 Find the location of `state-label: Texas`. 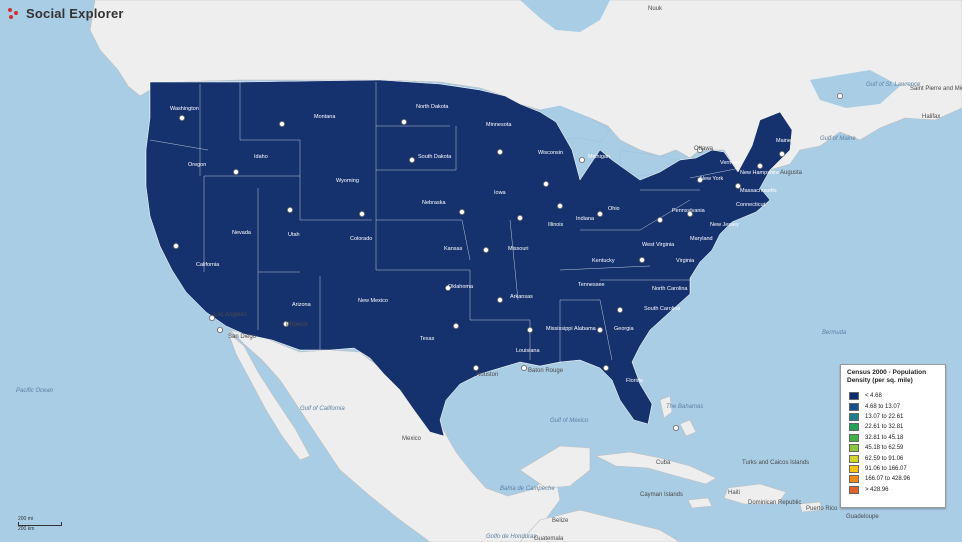

state-label: Texas is located at coordinates (427, 339).